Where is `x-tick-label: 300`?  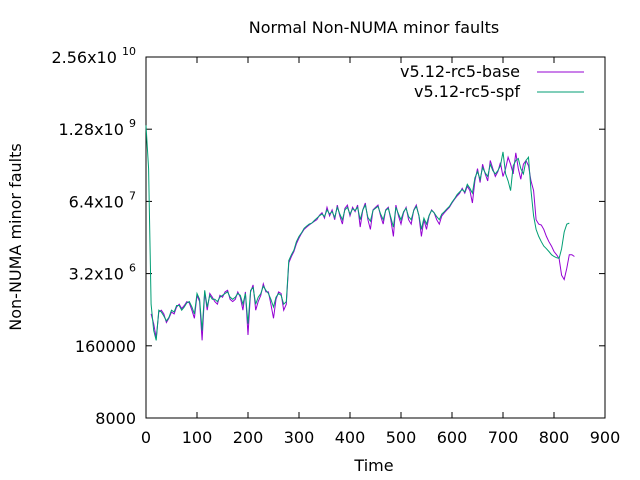
x-tick-label: 300 is located at coordinates (299, 437).